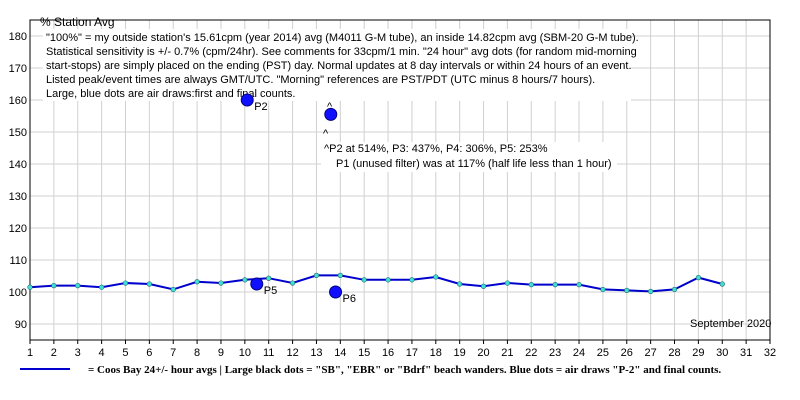  Describe the element at coordinates (579, 353) in the screenshot. I see `x-tick-label: 24` at that location.